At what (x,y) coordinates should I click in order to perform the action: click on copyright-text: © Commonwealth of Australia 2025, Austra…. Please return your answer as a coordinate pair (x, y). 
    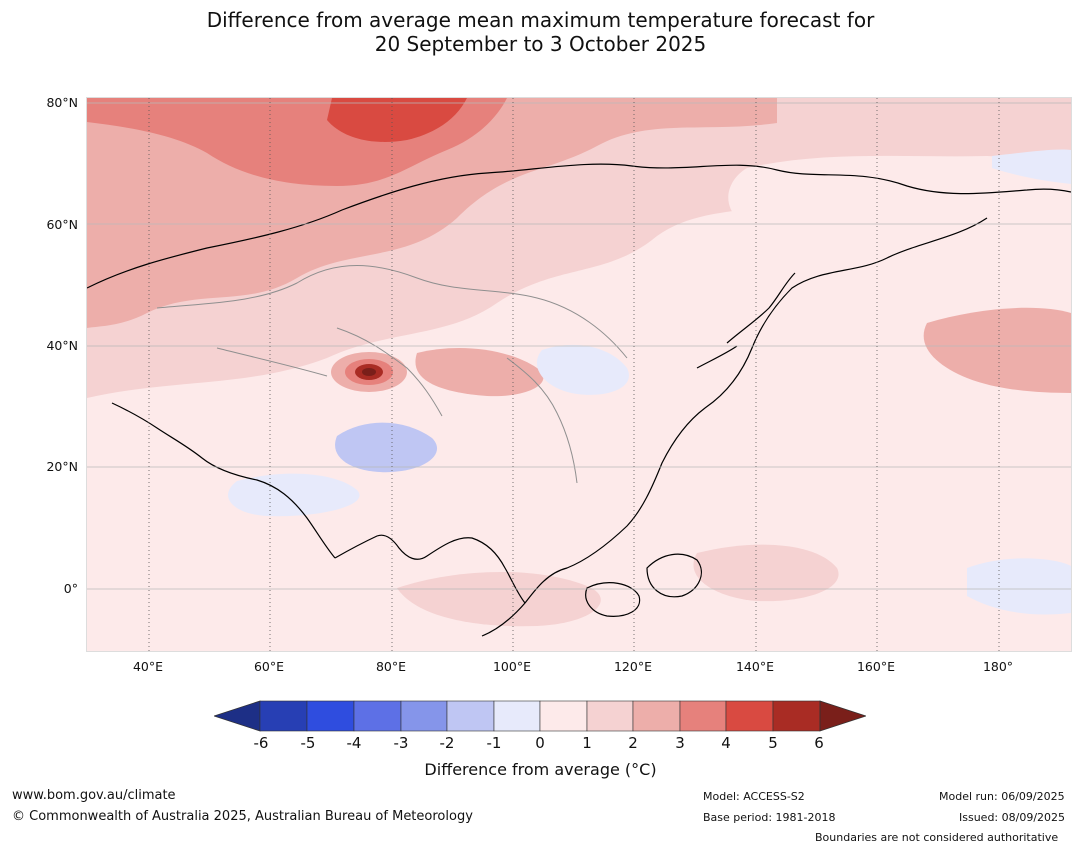
    Looking at the image, I should click on (242, 816).